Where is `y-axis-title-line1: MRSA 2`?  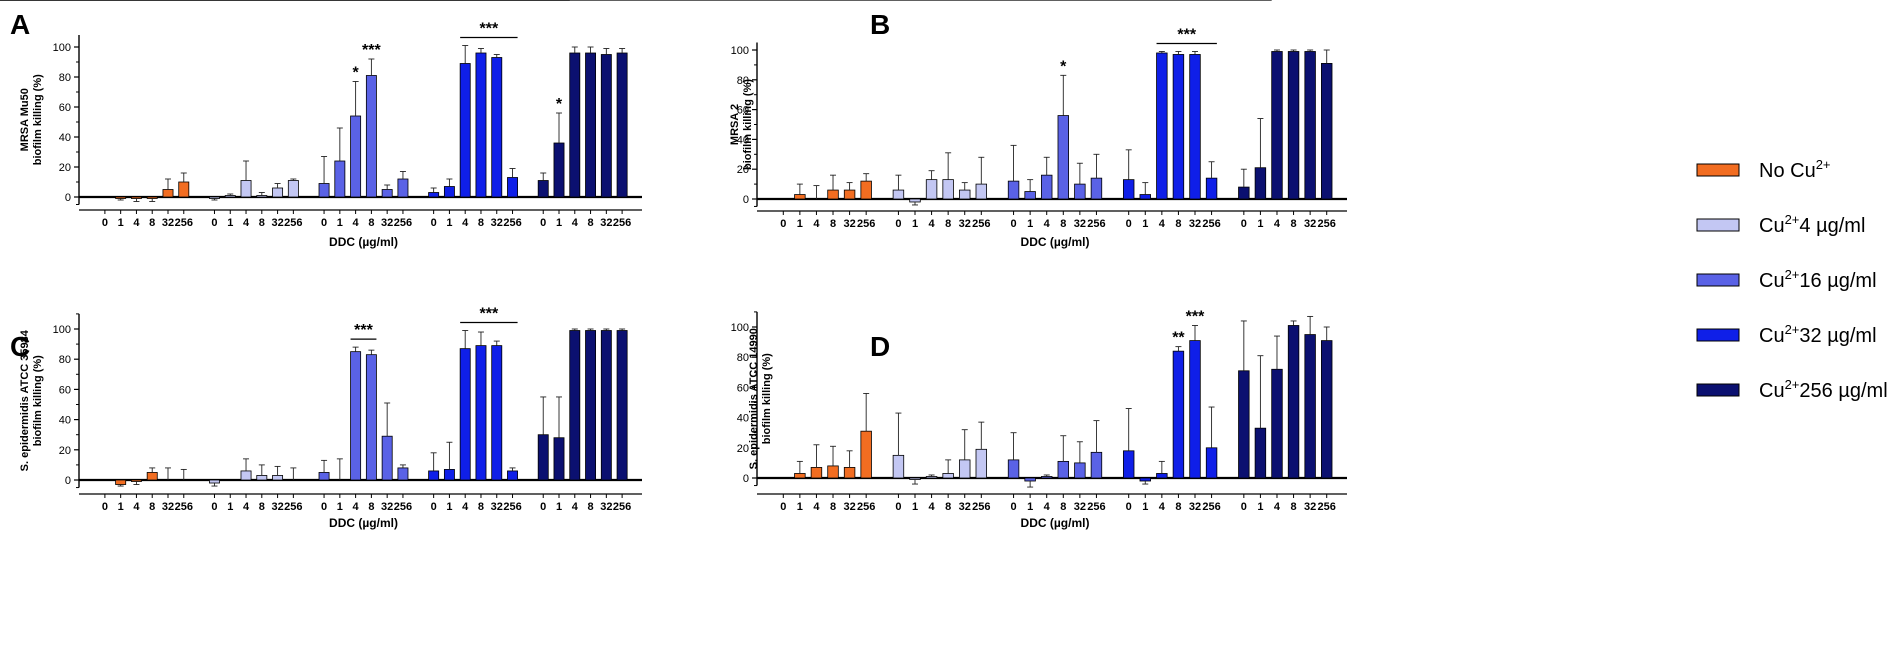
y-axis-title-line1: MRSA 2 is located at coordinates (735, 124).